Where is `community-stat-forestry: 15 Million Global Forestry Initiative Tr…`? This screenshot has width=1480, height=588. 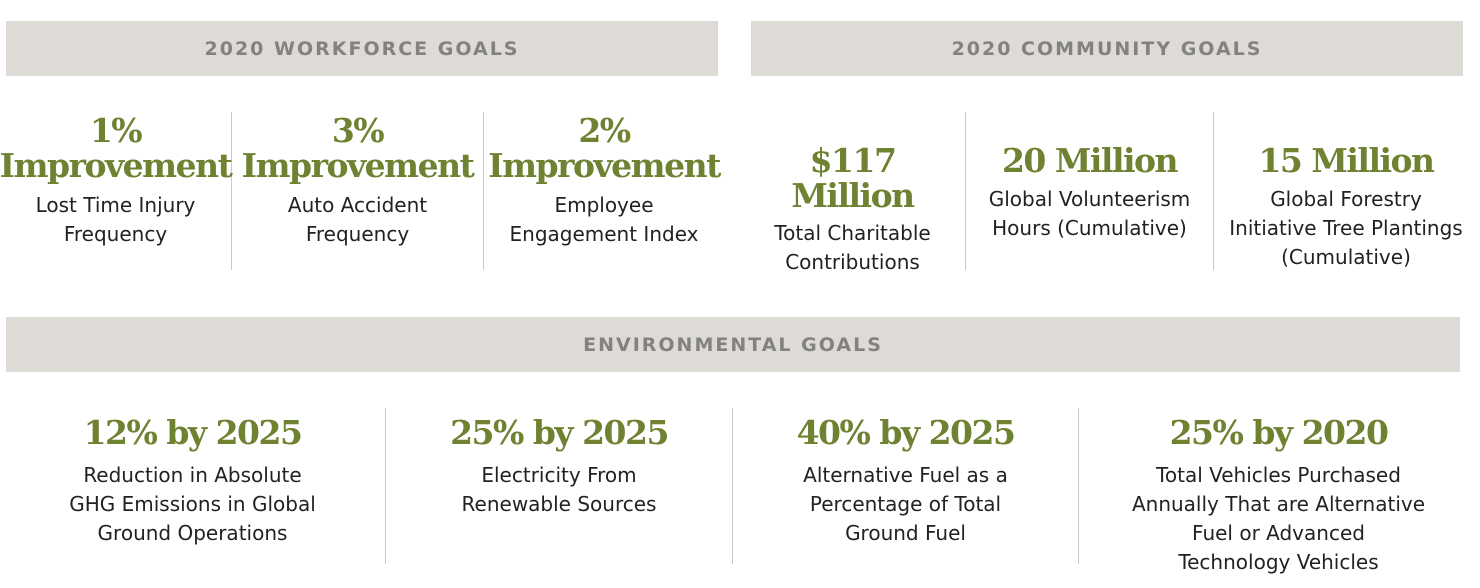
community-stat-forestry: 15 Million Global Forestry Initiative Tr… is located at coordinates (1346, 191).